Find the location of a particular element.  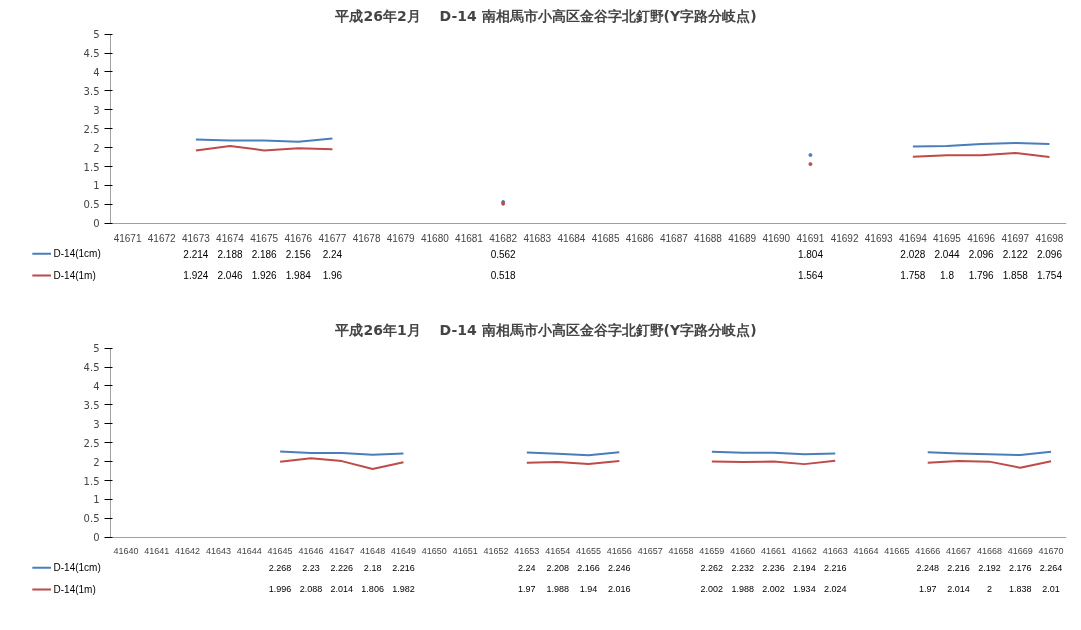

x-tick-label: 41663 is located at coordinates (835, 551).